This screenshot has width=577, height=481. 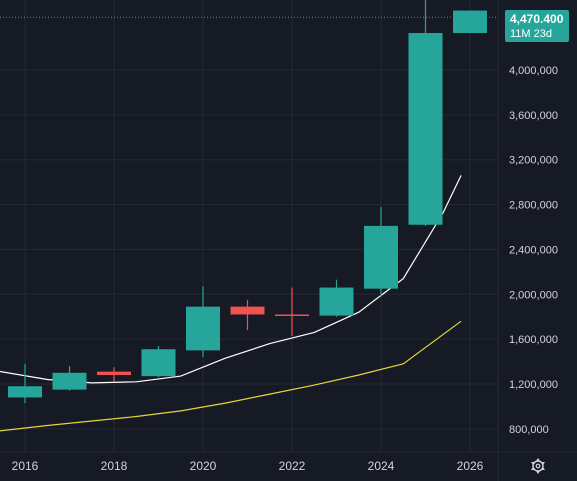 I want to click on time-axis-tick-label: 2020, so click(x=203, y=466).